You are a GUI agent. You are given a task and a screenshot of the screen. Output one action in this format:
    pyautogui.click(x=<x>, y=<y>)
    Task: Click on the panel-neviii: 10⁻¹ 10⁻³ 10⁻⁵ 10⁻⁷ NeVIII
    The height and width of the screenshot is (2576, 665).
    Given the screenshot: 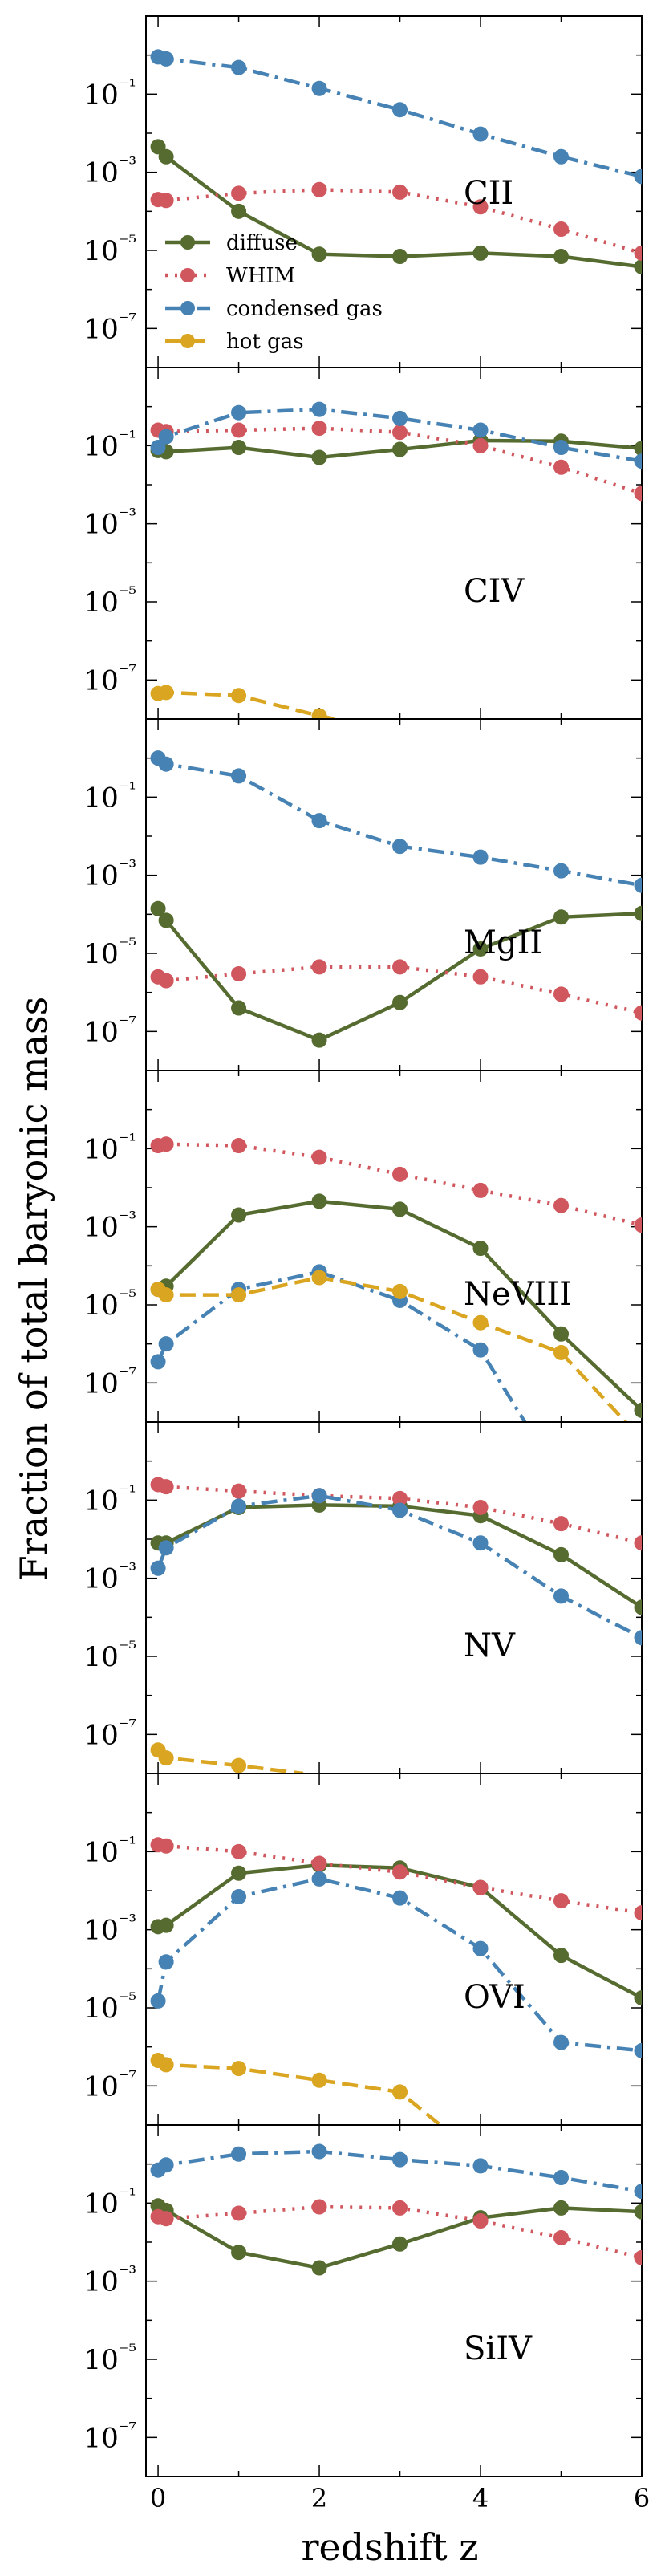 What is the action you would take?
    pyautogui.click(x=363, y=1246)
    